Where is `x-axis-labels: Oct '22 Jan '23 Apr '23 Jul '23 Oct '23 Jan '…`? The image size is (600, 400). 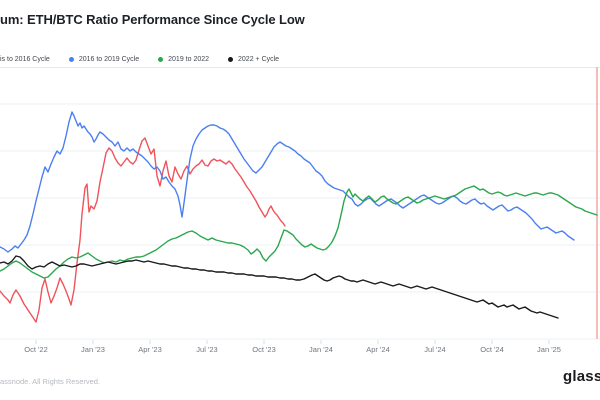
x-axis-labels: Oct '22 Jan '23 Apr '23 Jul '23 Oct '23 Jan '… is located at coordinates (300, 351).